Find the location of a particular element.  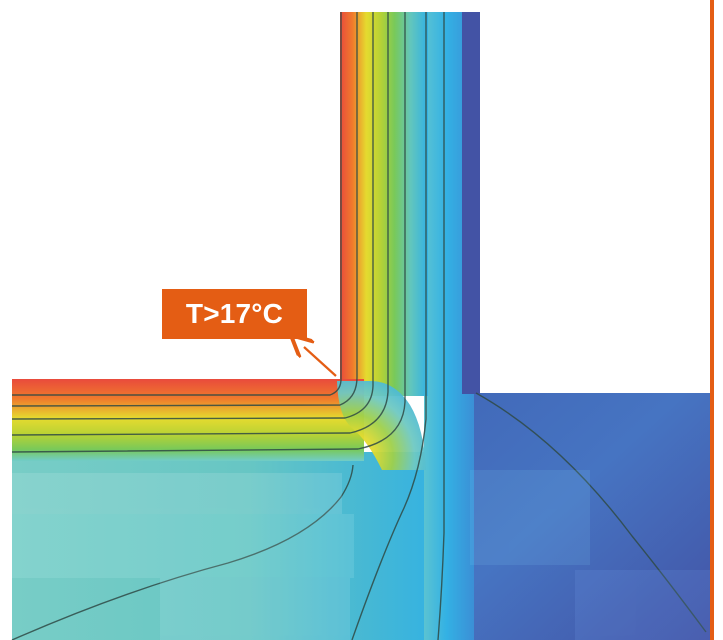

right-blue-wall is located at coordinates (471, 203).